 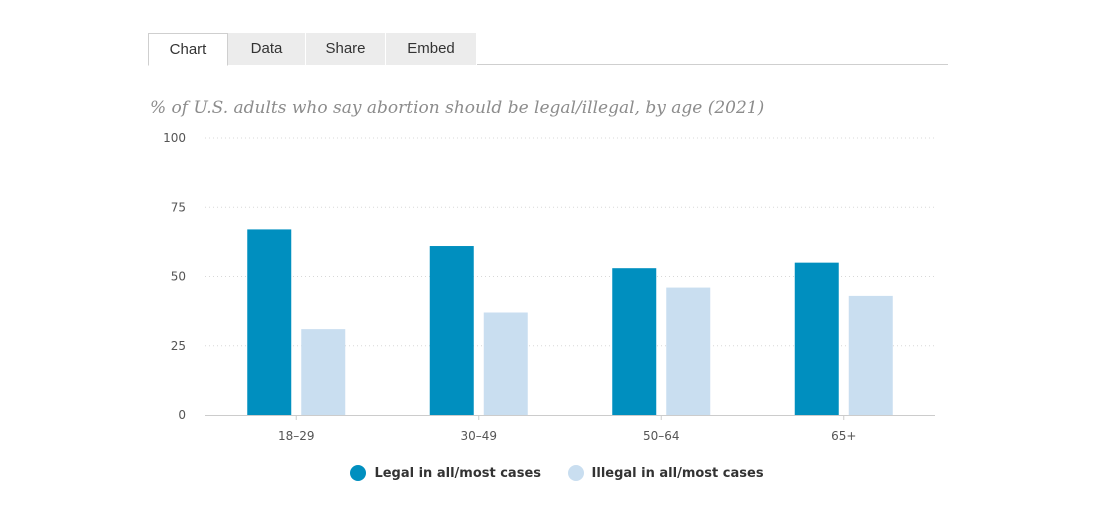 I want to click on y-tick-label: 50, so click(x=178, y=277).